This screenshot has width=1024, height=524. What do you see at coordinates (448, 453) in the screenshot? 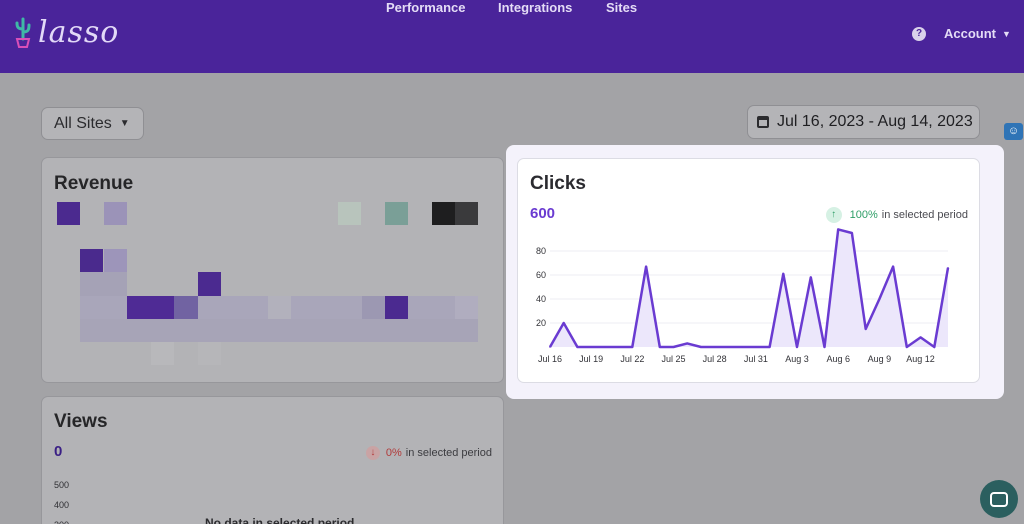
I see `views-change-text: in selected period` at bounding box center [448, 453].